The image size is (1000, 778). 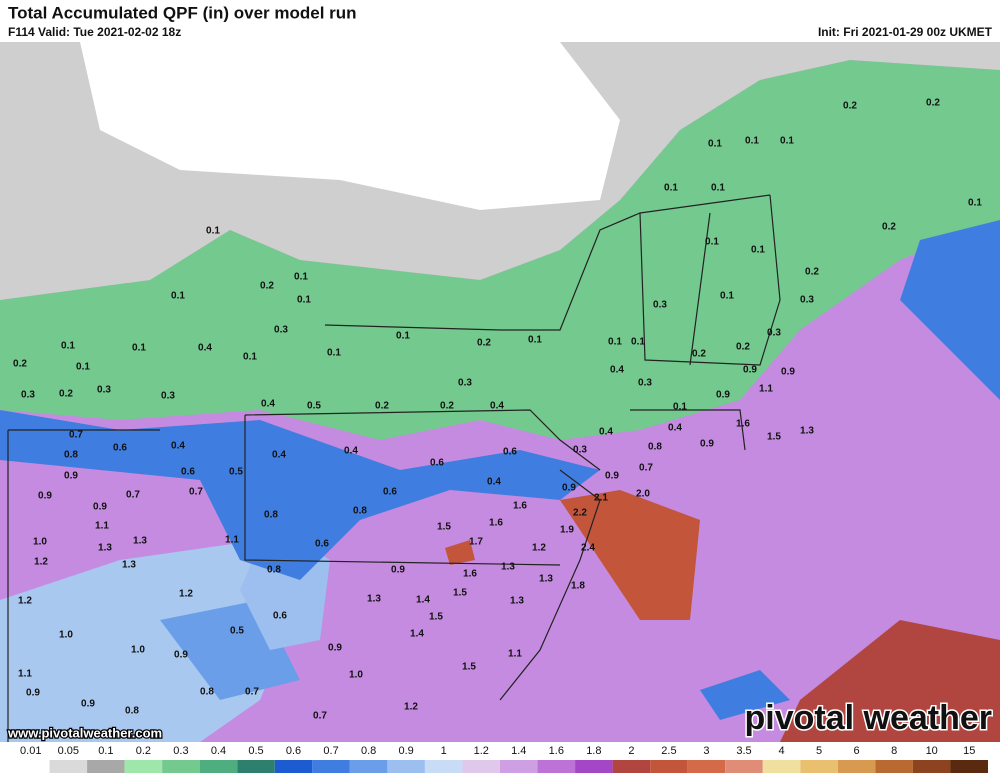 What do you see at coordinates (94, 32) in the screenshot?
I see `valid-time: F114 Valid: Tue 2021-02-02 18z` at bounding box center [94, 32].